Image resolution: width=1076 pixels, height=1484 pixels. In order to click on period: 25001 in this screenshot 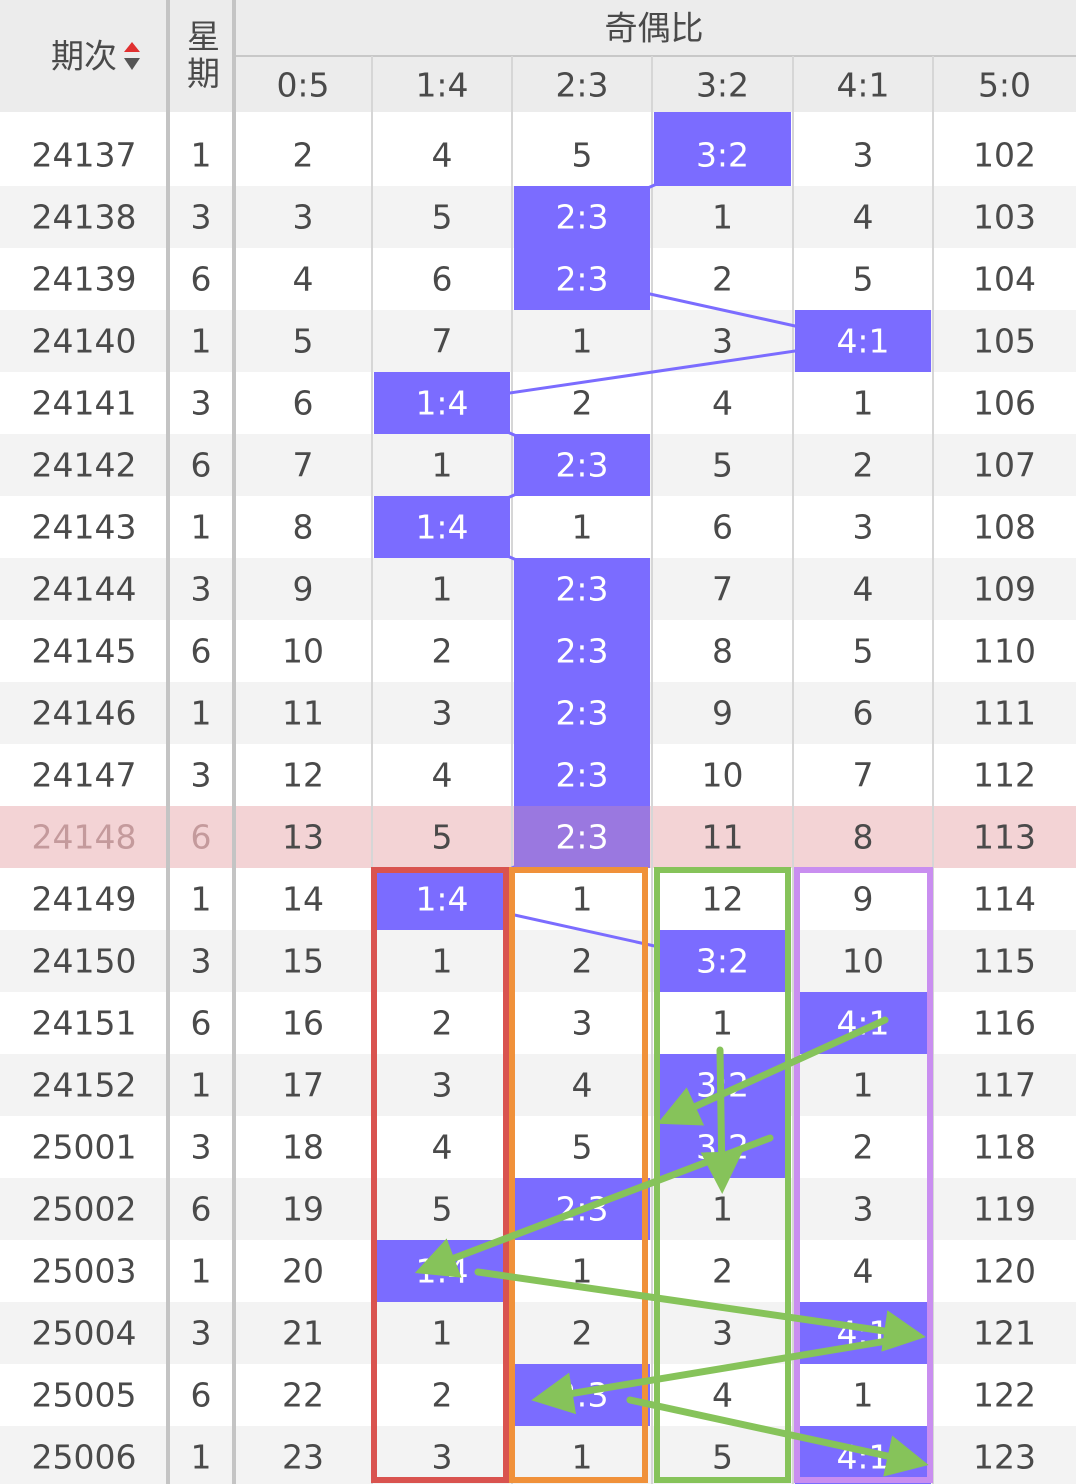, I will do `click(84, 1147)`.